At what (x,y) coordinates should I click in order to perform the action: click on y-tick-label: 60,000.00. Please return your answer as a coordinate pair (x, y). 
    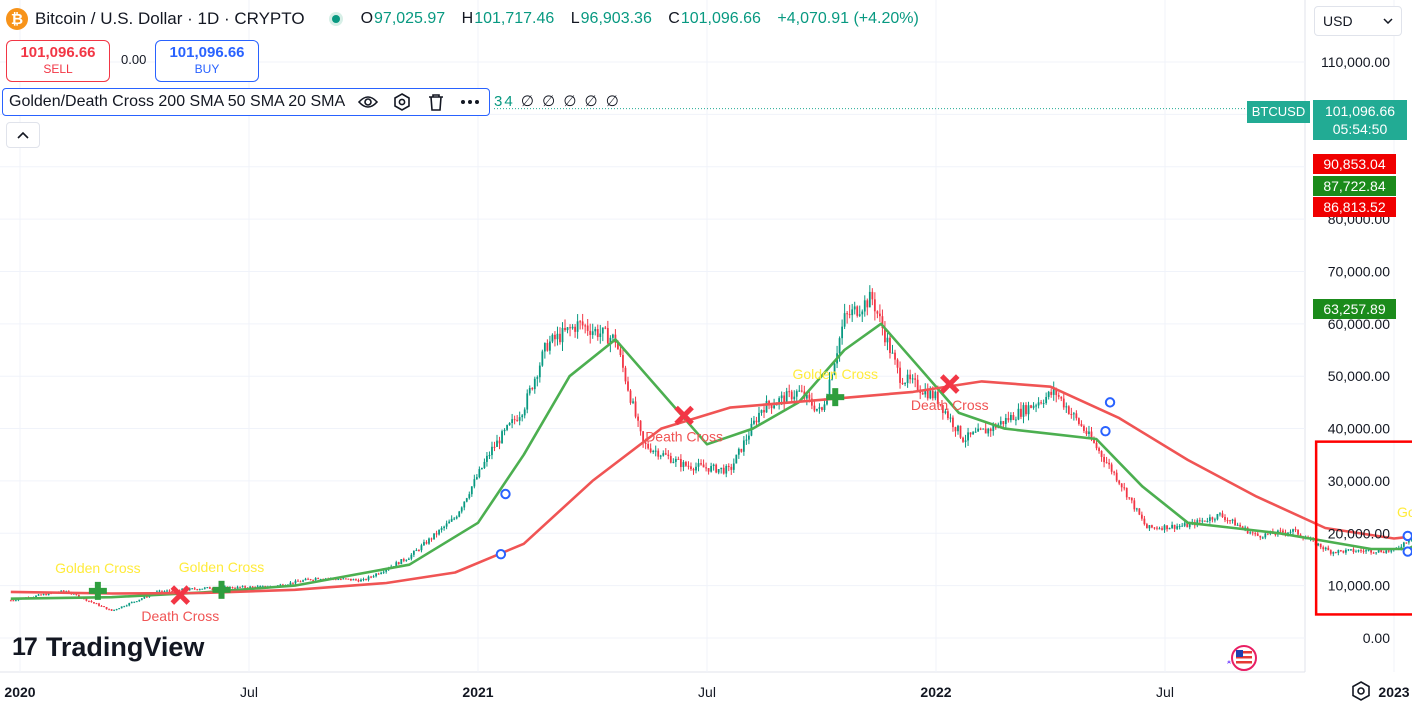
    Looking at the image, I should click on (1359, 324).